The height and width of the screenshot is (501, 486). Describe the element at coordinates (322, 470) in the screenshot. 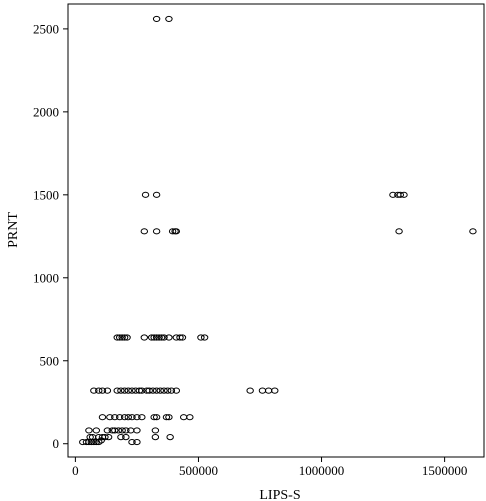

I see `x-tick-label: 1000000` at that location.